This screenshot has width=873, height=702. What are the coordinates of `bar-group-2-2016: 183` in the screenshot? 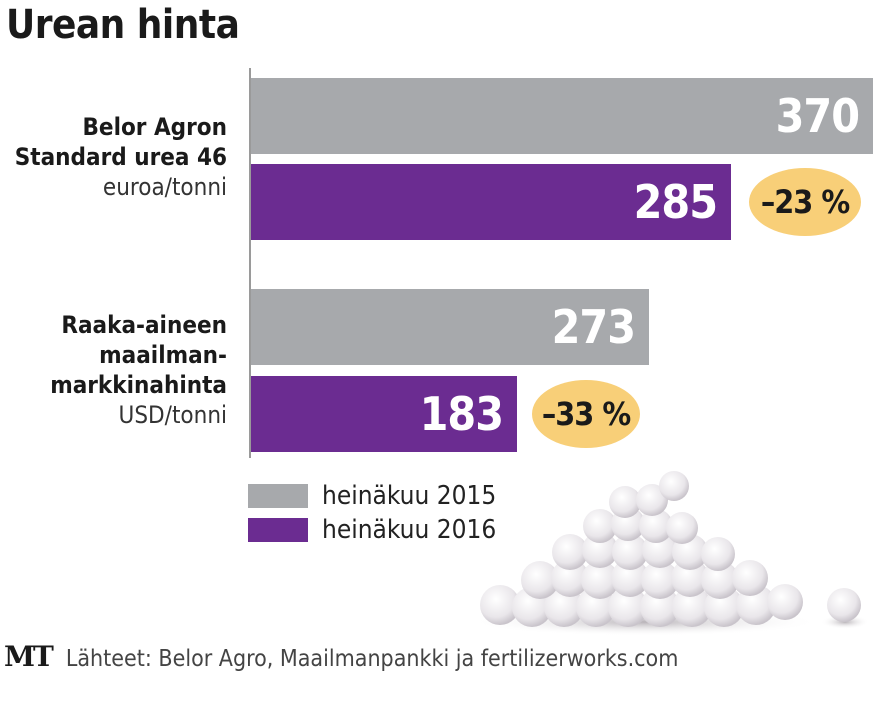 It's located at (384, 414).